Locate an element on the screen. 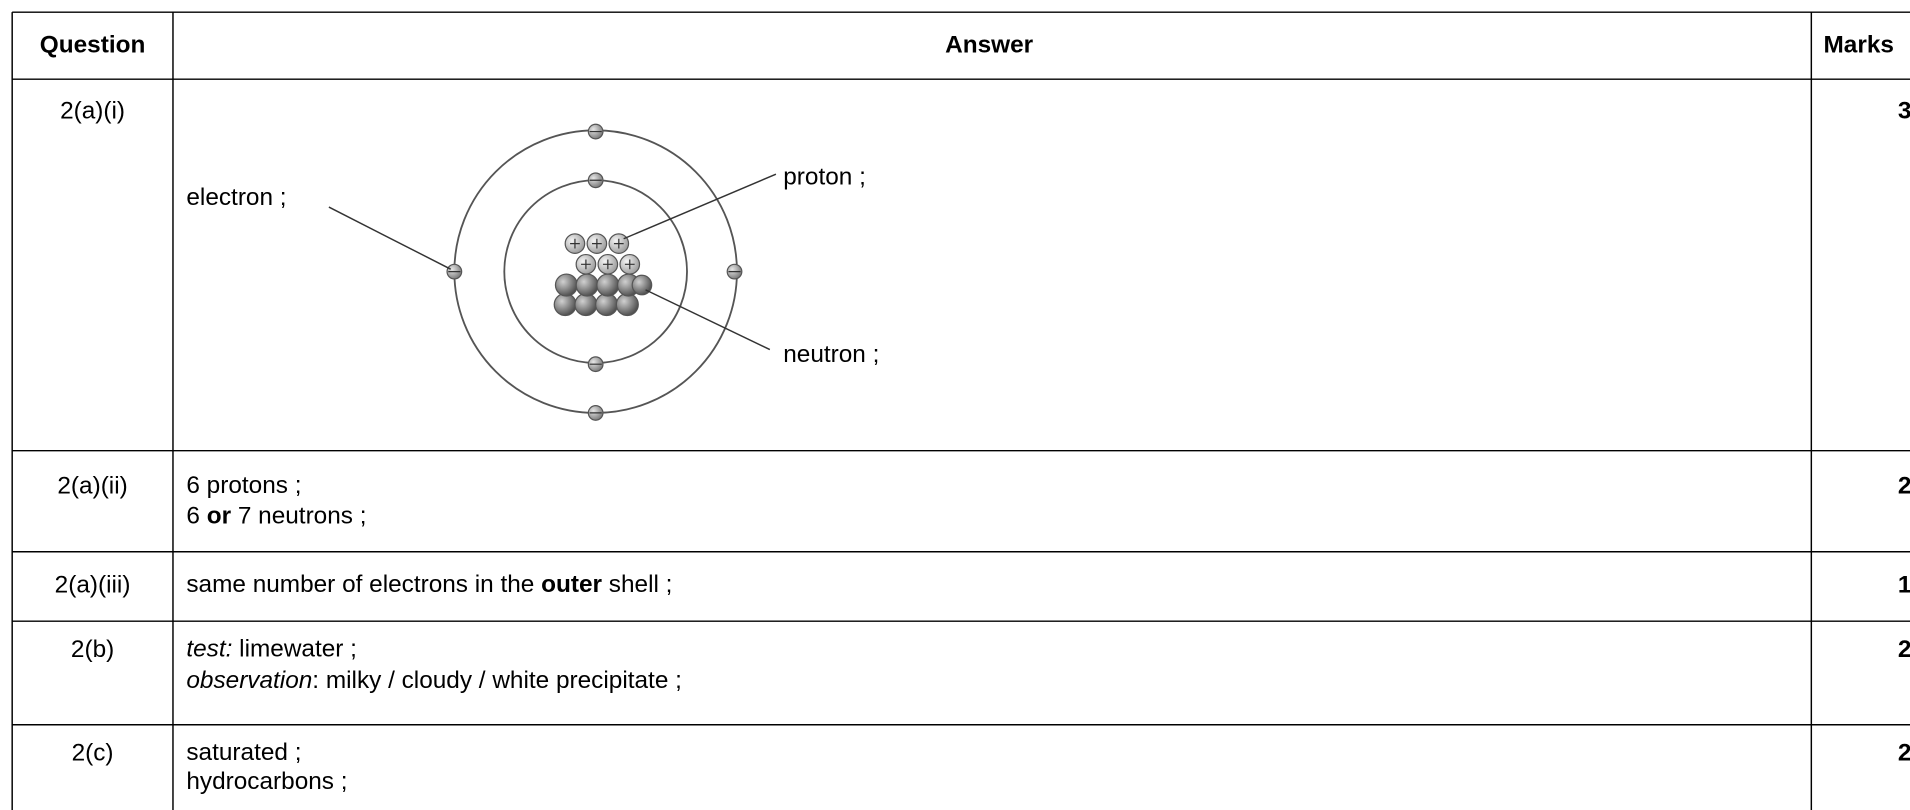 The image size is (1910, 810). answer-text: hydrocarbons ; is located at coordinates (266, 782).